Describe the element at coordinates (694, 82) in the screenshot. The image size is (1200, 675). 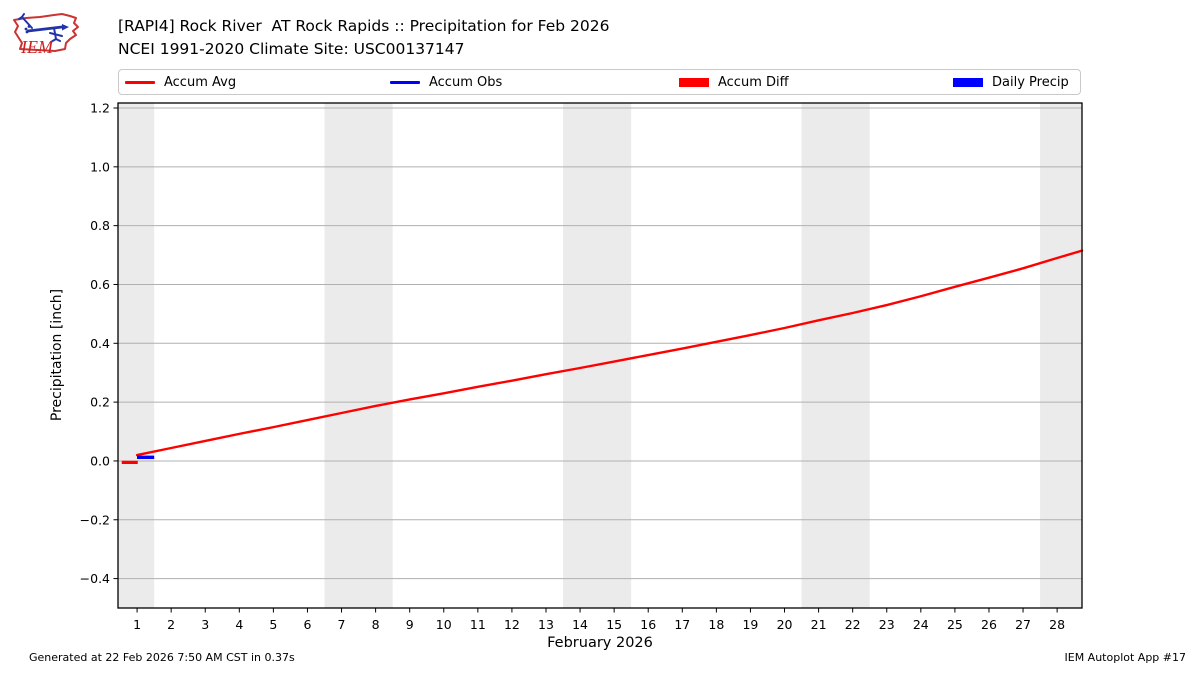
I see `accum-diff-patch-swatch` at that location.